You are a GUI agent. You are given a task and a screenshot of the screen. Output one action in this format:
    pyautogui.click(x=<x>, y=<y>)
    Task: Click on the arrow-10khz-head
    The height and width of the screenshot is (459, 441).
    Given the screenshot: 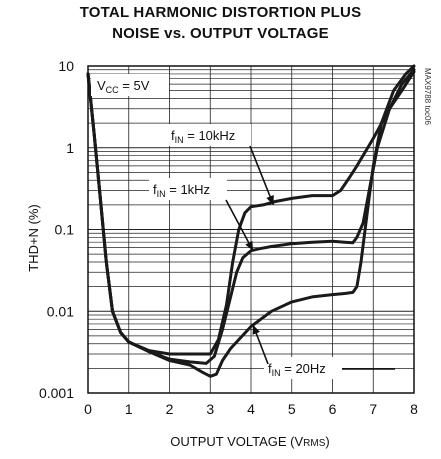 What is the action you would take?
    pyautogui.click(x=270, y=200)
    